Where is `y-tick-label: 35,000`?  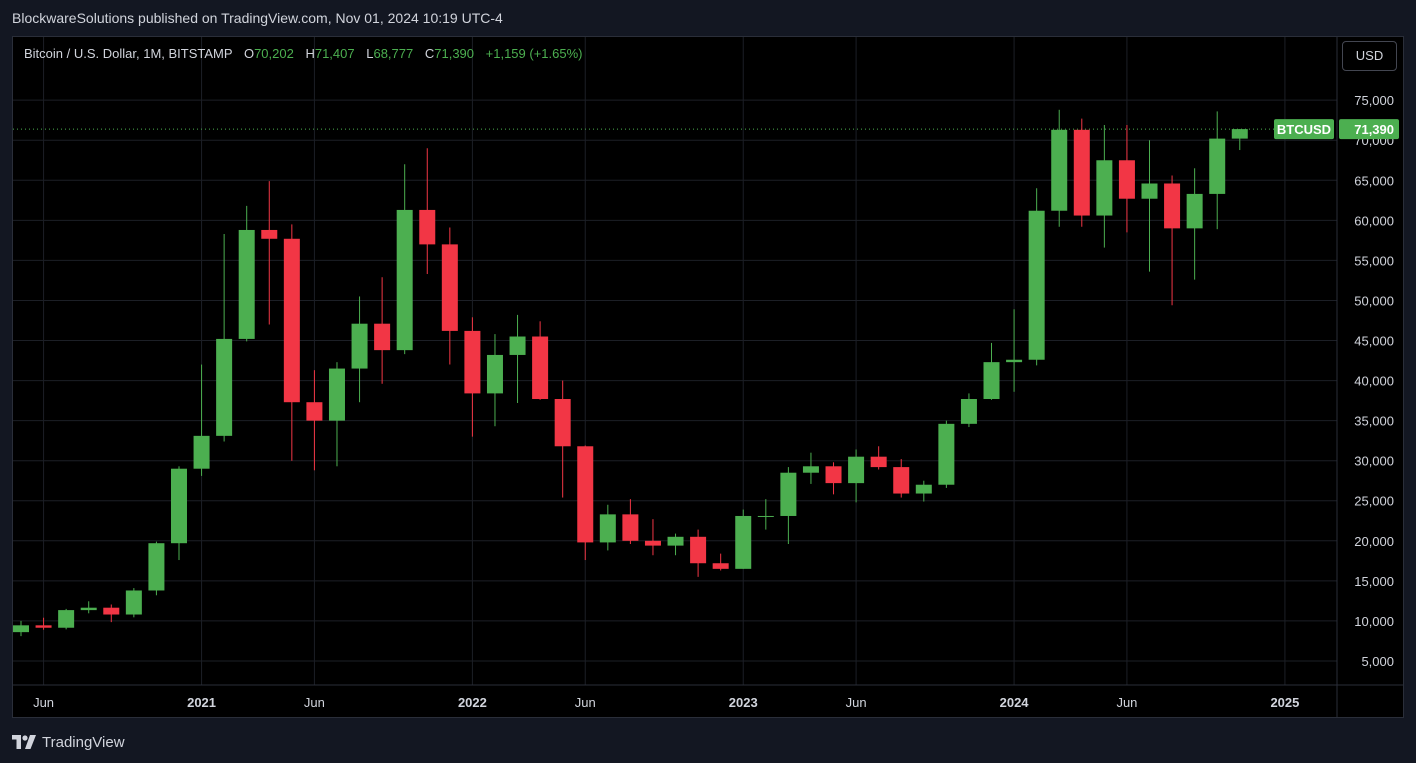 y-tick-label: 35,000 is located at coordinates (1374, 421).